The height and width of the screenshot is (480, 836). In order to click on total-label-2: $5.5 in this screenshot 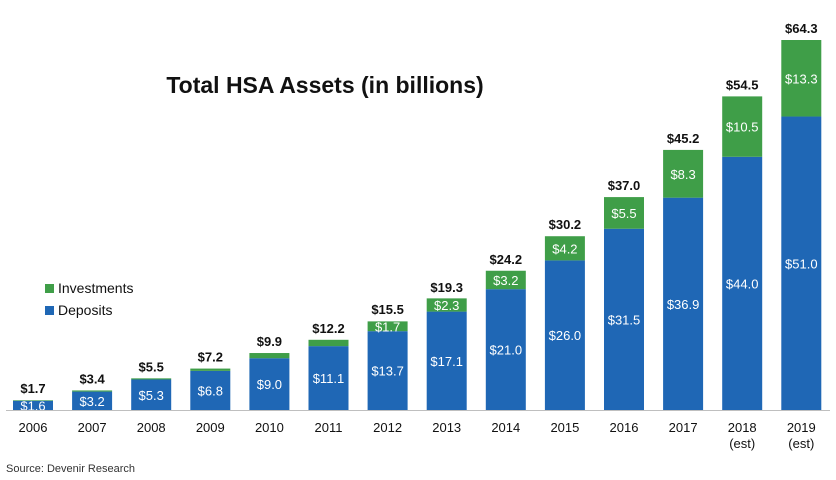, I will do `click(151, 366)`.